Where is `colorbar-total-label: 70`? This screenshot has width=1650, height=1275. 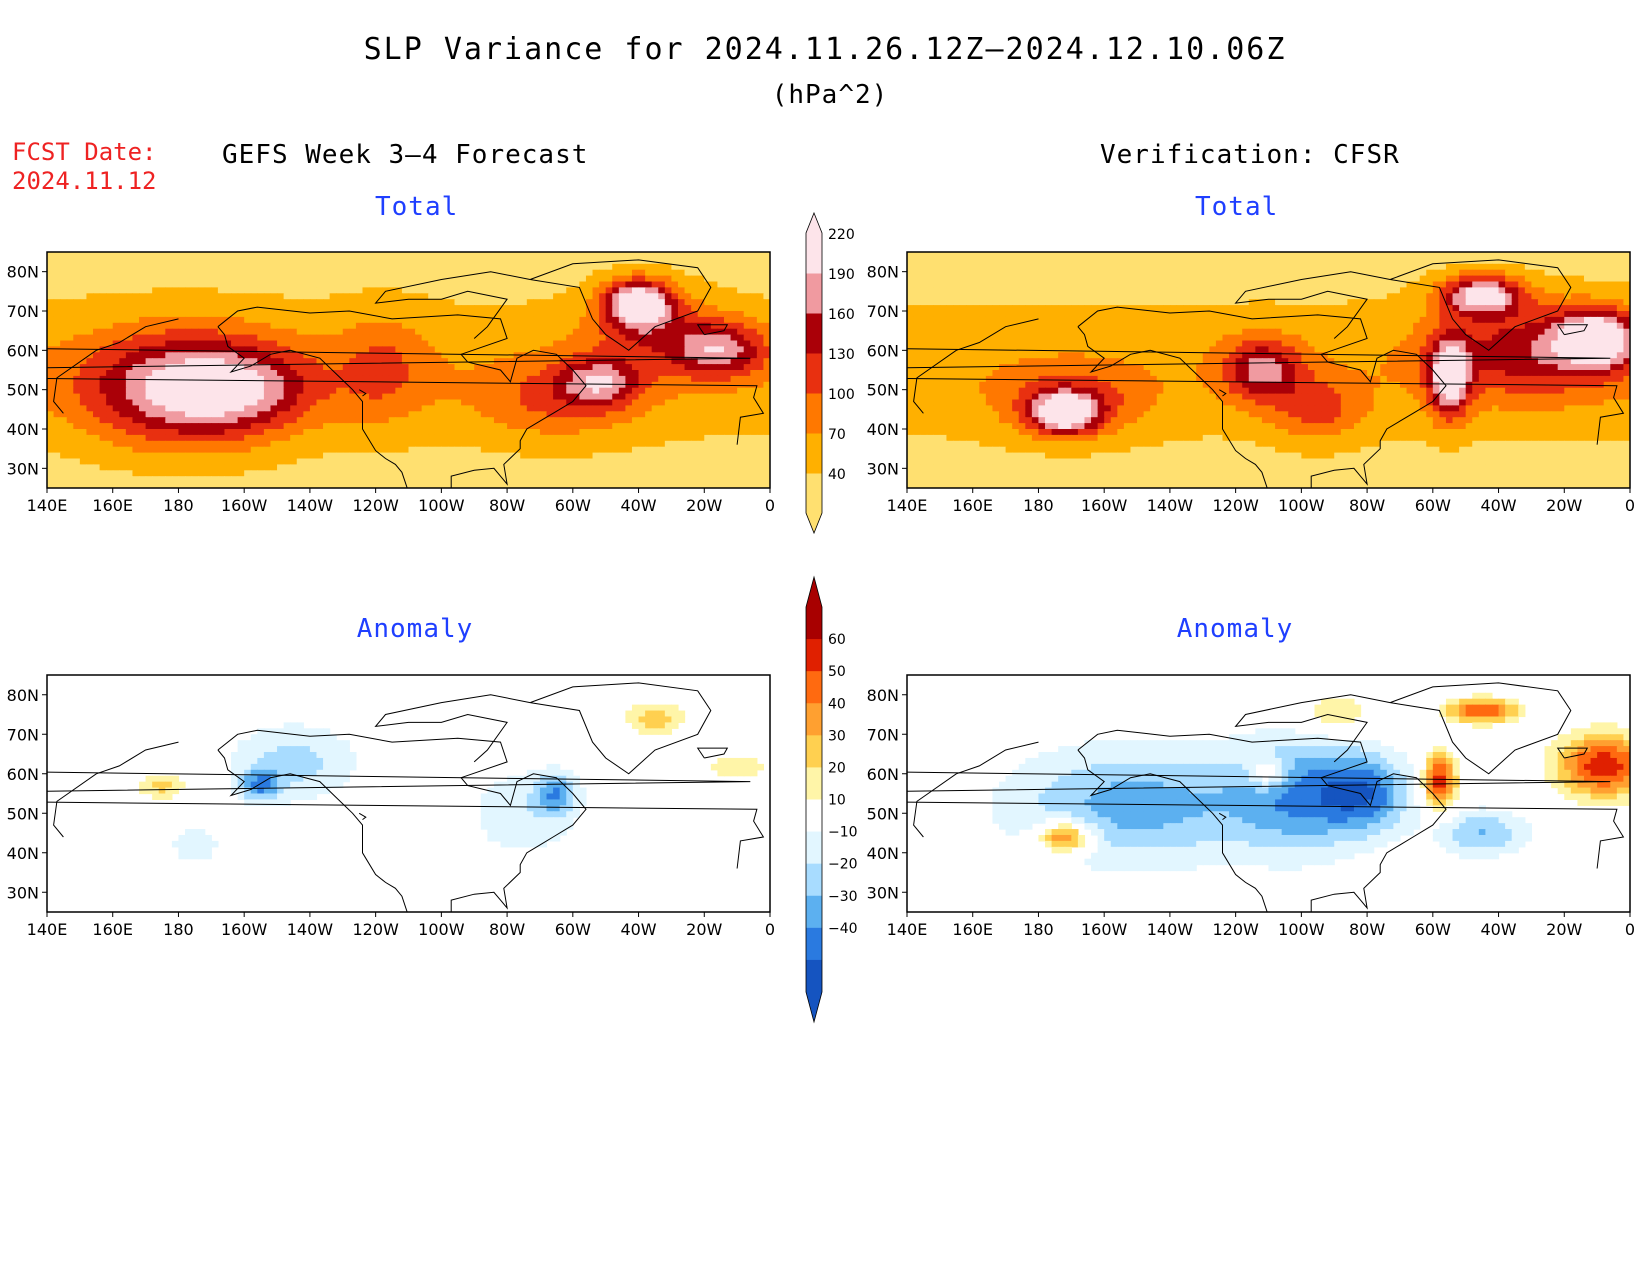
colorbar-total-label: 70 is located at coordinates (837, 435).